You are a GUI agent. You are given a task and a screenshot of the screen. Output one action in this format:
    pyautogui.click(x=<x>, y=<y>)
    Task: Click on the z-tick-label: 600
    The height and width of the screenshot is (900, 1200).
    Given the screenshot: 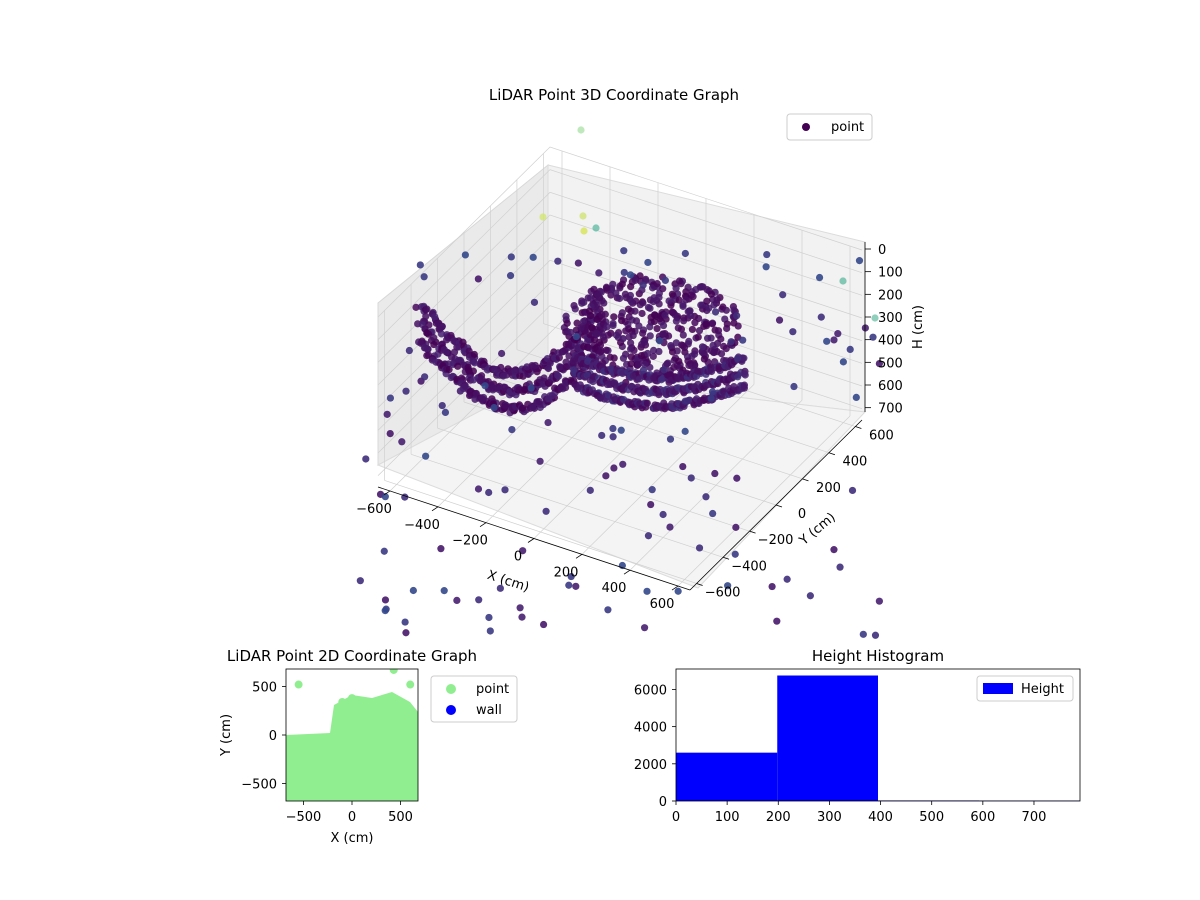 What is the action you would take?
    pyautogui.click(x=890, y=386)
    